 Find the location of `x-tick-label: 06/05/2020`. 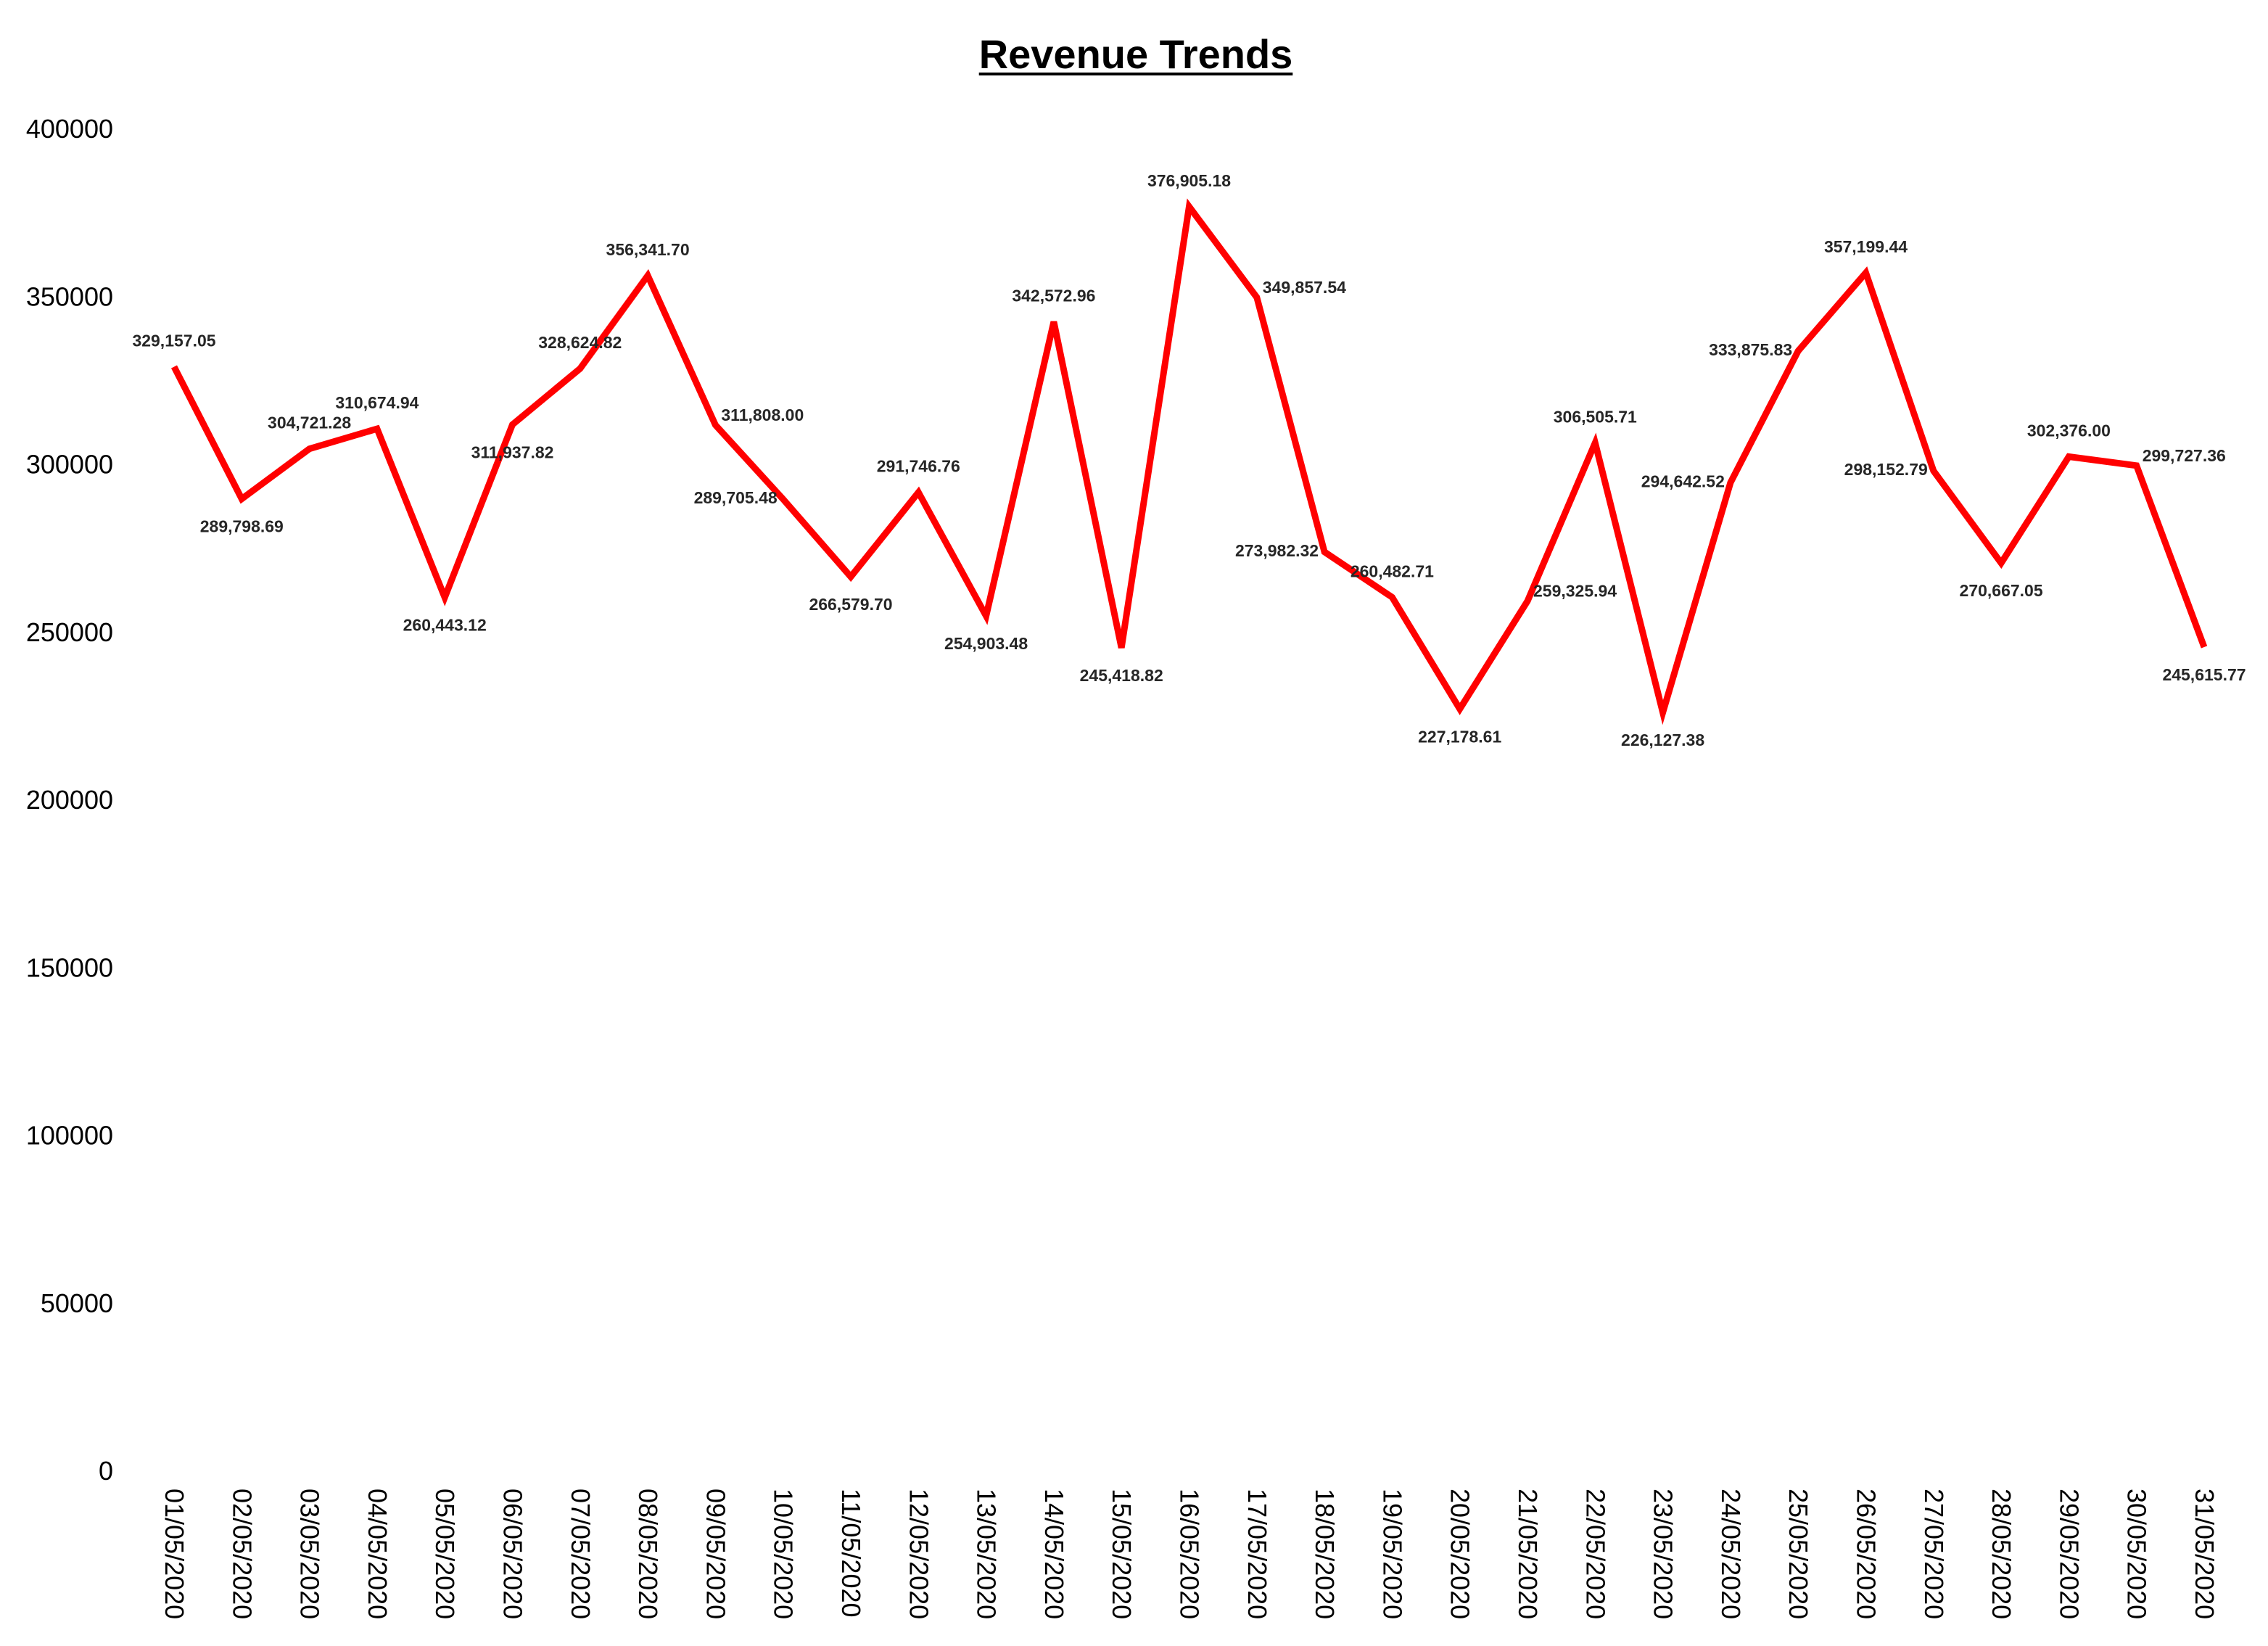

x-tick-label: 06/05/2020 is located at coordinates (513, 1554).